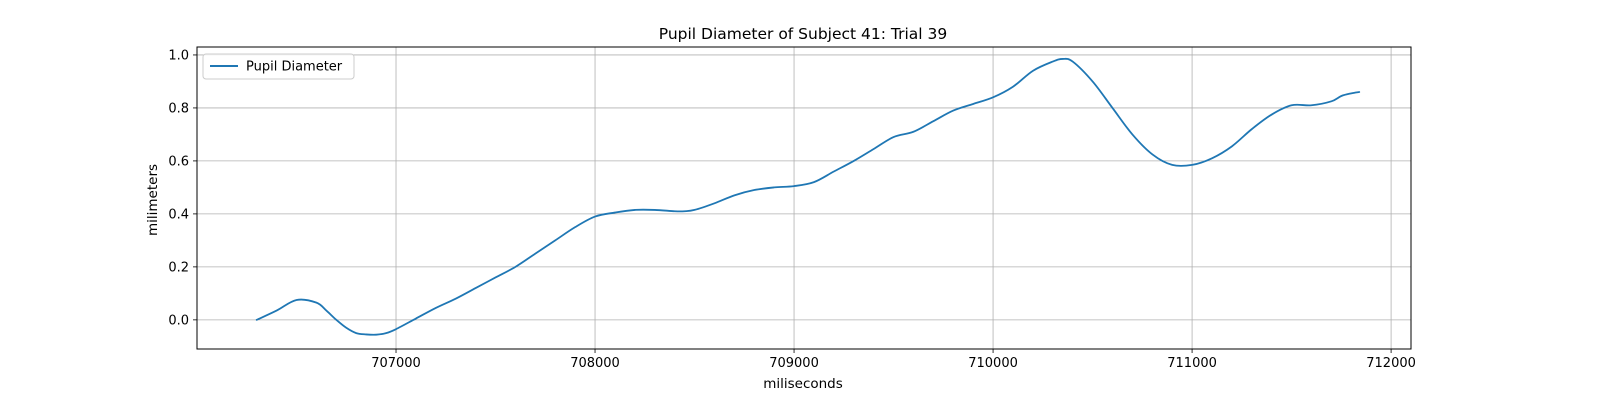 This screenshot has width=1600, height=400. What do you see at coordinates (178, 267) in the screenshot?
I see `y-tick-label: 0.2` at bounding box center [178, 267].